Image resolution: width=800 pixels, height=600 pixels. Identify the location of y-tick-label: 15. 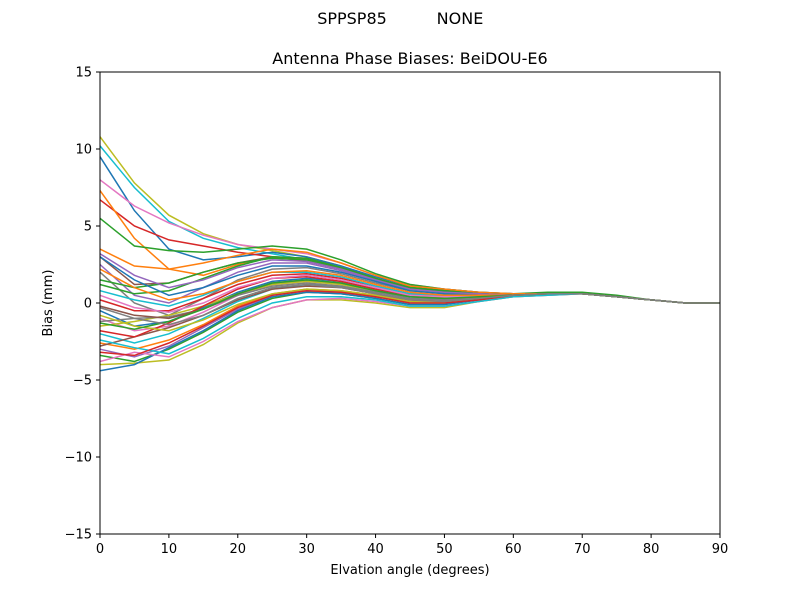
(83, 73).